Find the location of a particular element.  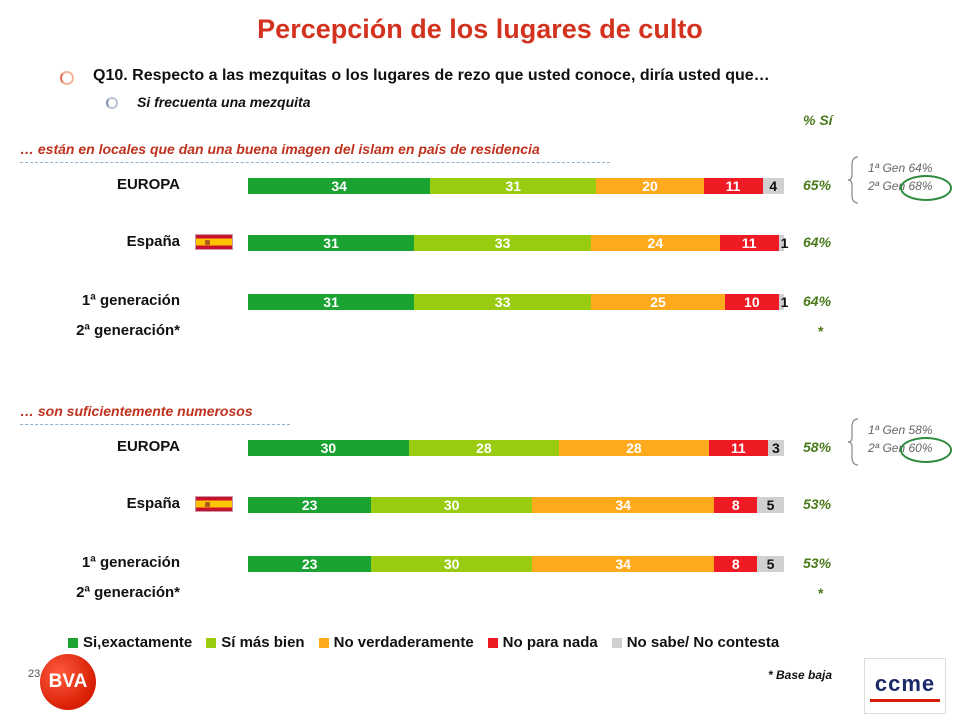

generation-note-line: 1ª Gen 64% is located at coordinates (900, 168).